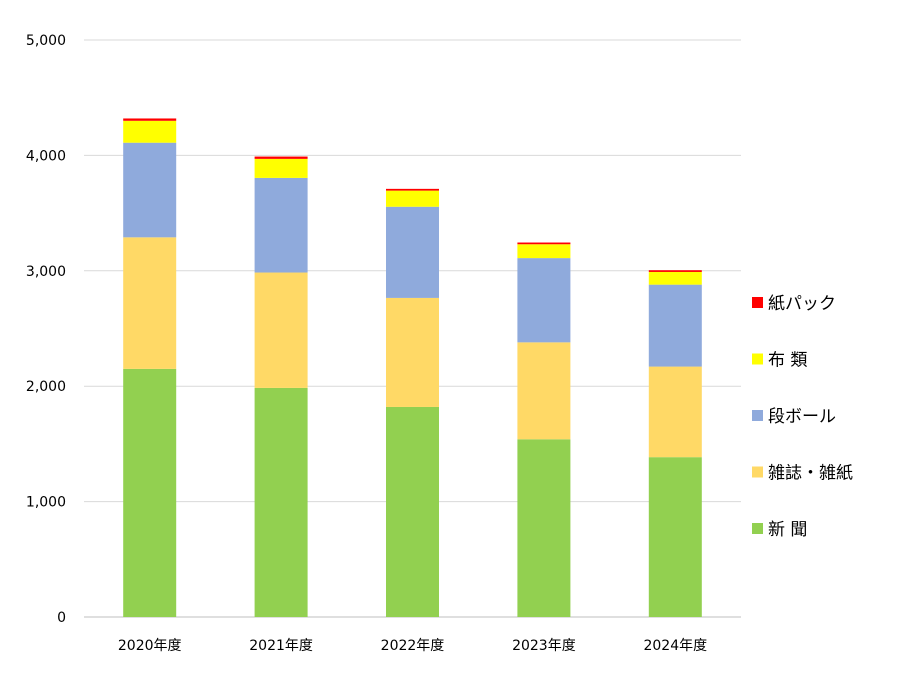 The height and width of the screenshot is (688, 900). I want to click on y-tick-label: 0, so click(61, 618).